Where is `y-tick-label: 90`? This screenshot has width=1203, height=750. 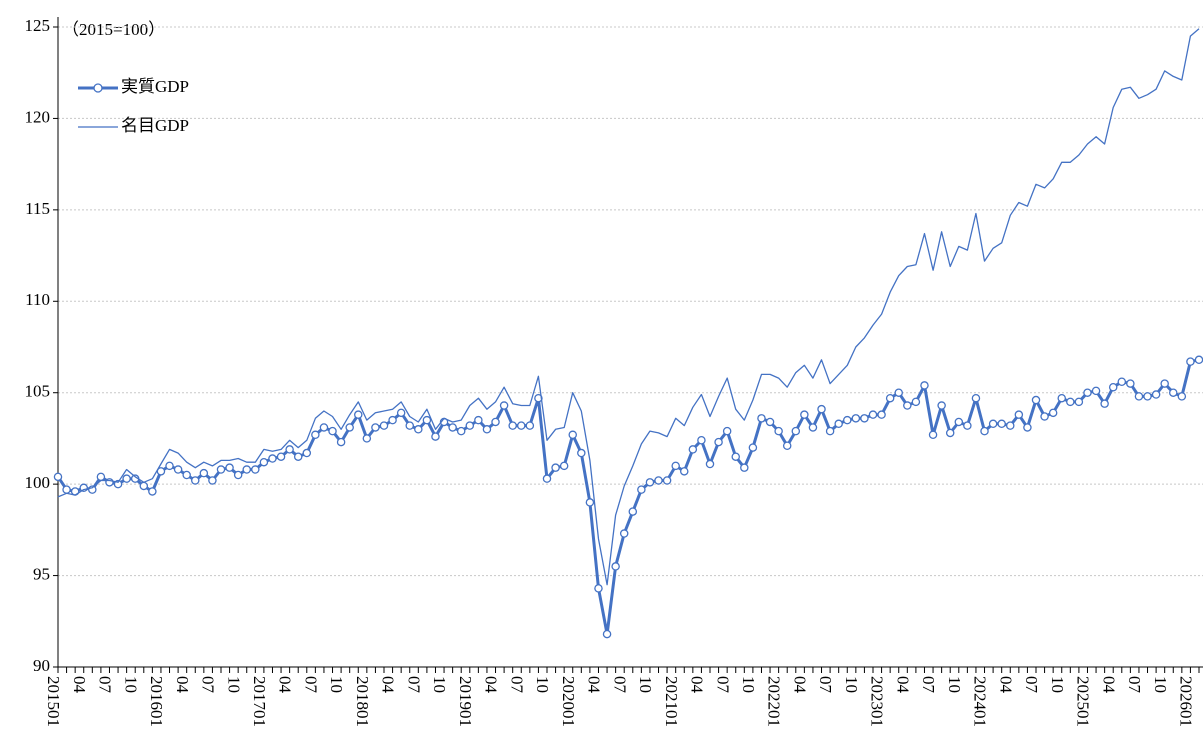 y-tick-label: 90 is located at coordinates (41, 665).